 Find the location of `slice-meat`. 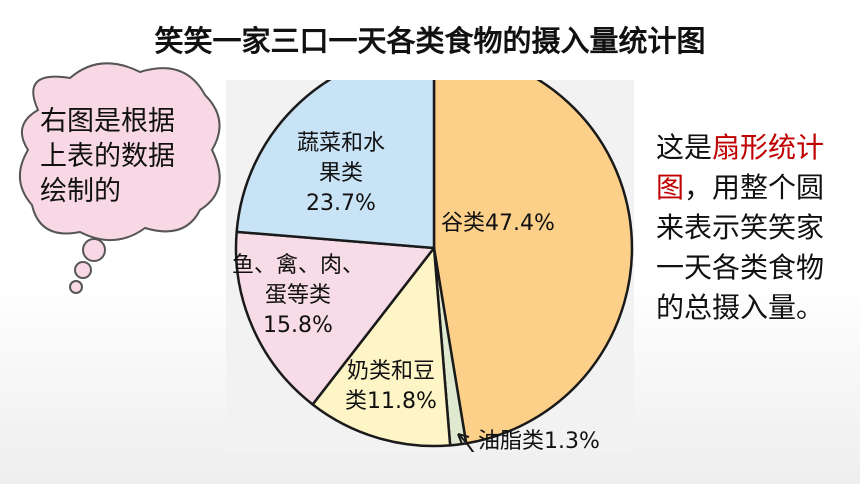

slice-meat is located at coordinates (335, 318).